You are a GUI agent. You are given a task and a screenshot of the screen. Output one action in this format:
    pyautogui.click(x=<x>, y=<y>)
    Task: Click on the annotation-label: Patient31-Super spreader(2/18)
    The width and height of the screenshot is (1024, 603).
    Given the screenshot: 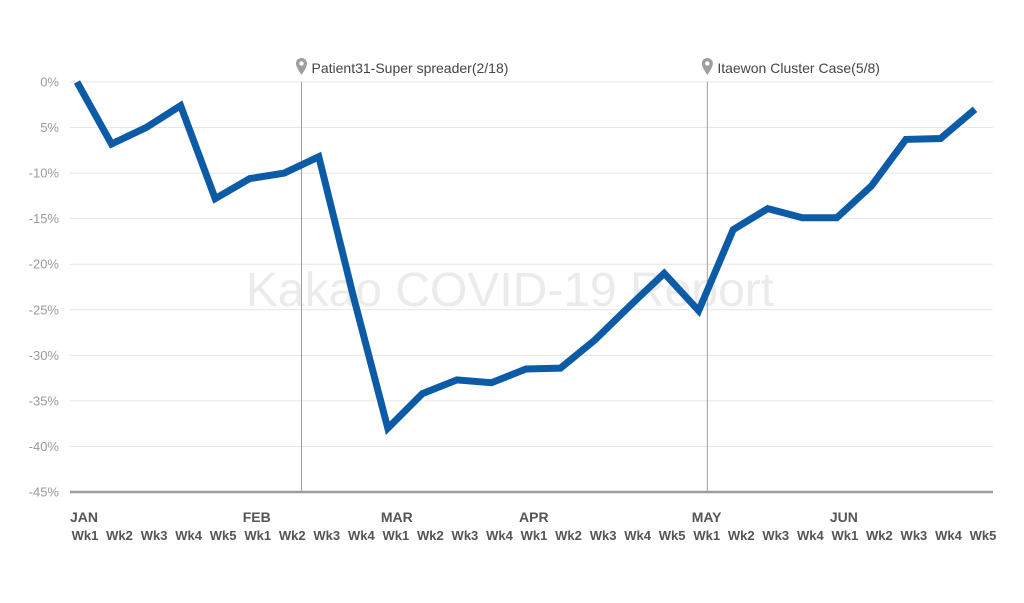 What is the action you would take?
    pyautogui.click(x=410, y=68)
    